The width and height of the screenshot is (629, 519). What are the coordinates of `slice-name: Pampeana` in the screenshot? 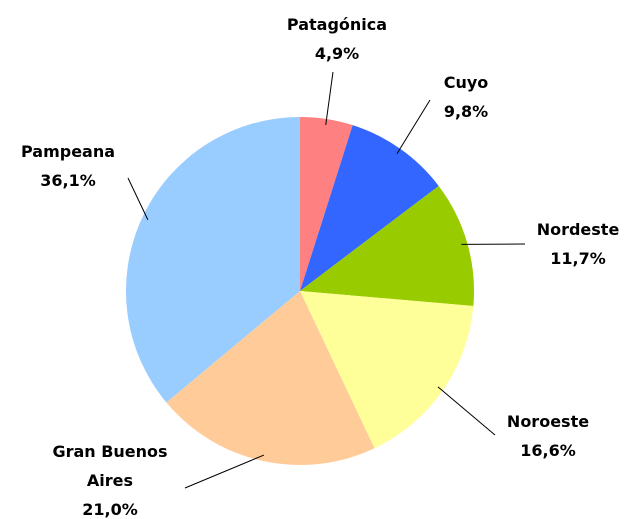 It's located at (68, 151).